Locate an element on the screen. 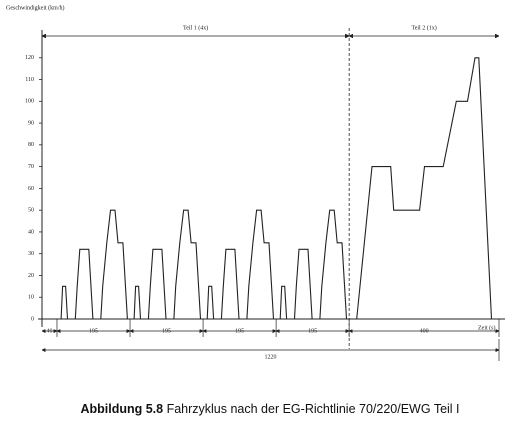  total-label: 1220 is located at coordinates (271, 357).